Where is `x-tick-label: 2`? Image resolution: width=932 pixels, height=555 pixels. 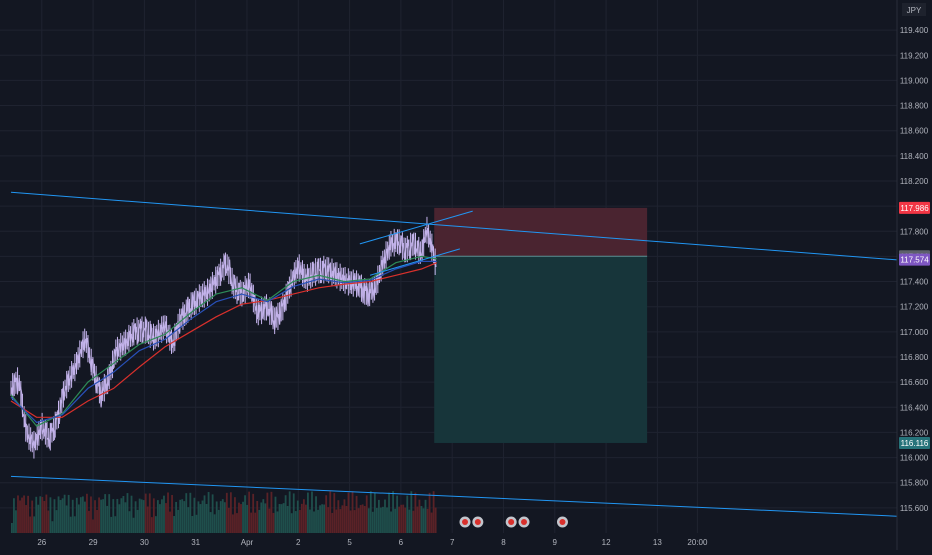
x-tick-label: 2 is located at coordinates (298, 542).